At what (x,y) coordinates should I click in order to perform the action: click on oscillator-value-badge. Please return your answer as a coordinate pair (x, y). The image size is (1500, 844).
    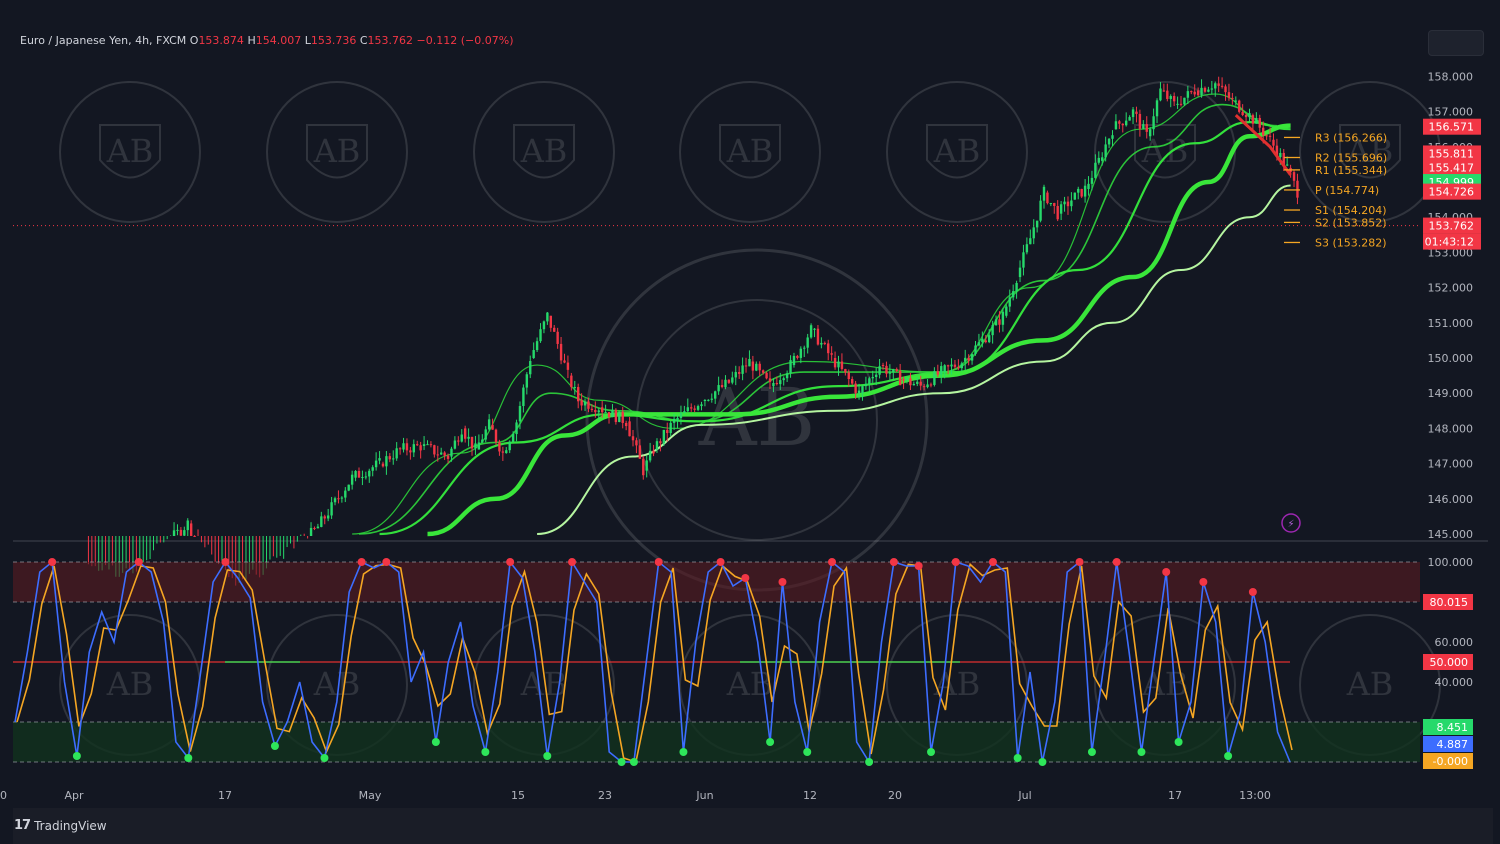
    Looking at the image, I should click on (1448, 744).